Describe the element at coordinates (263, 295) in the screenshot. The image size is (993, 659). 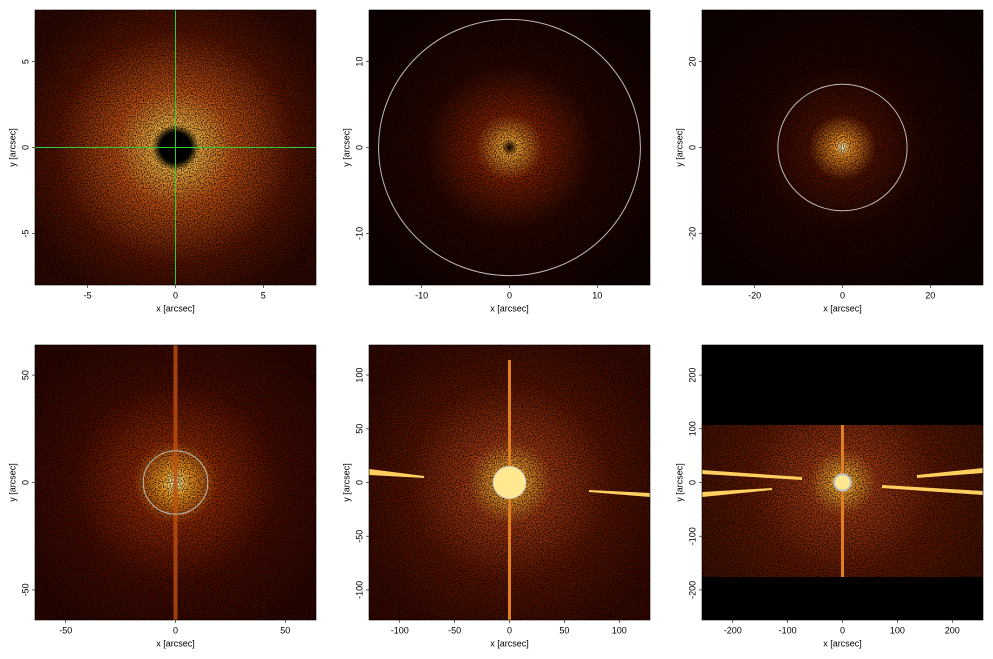
I see `x-tick-label: 5` at that location.